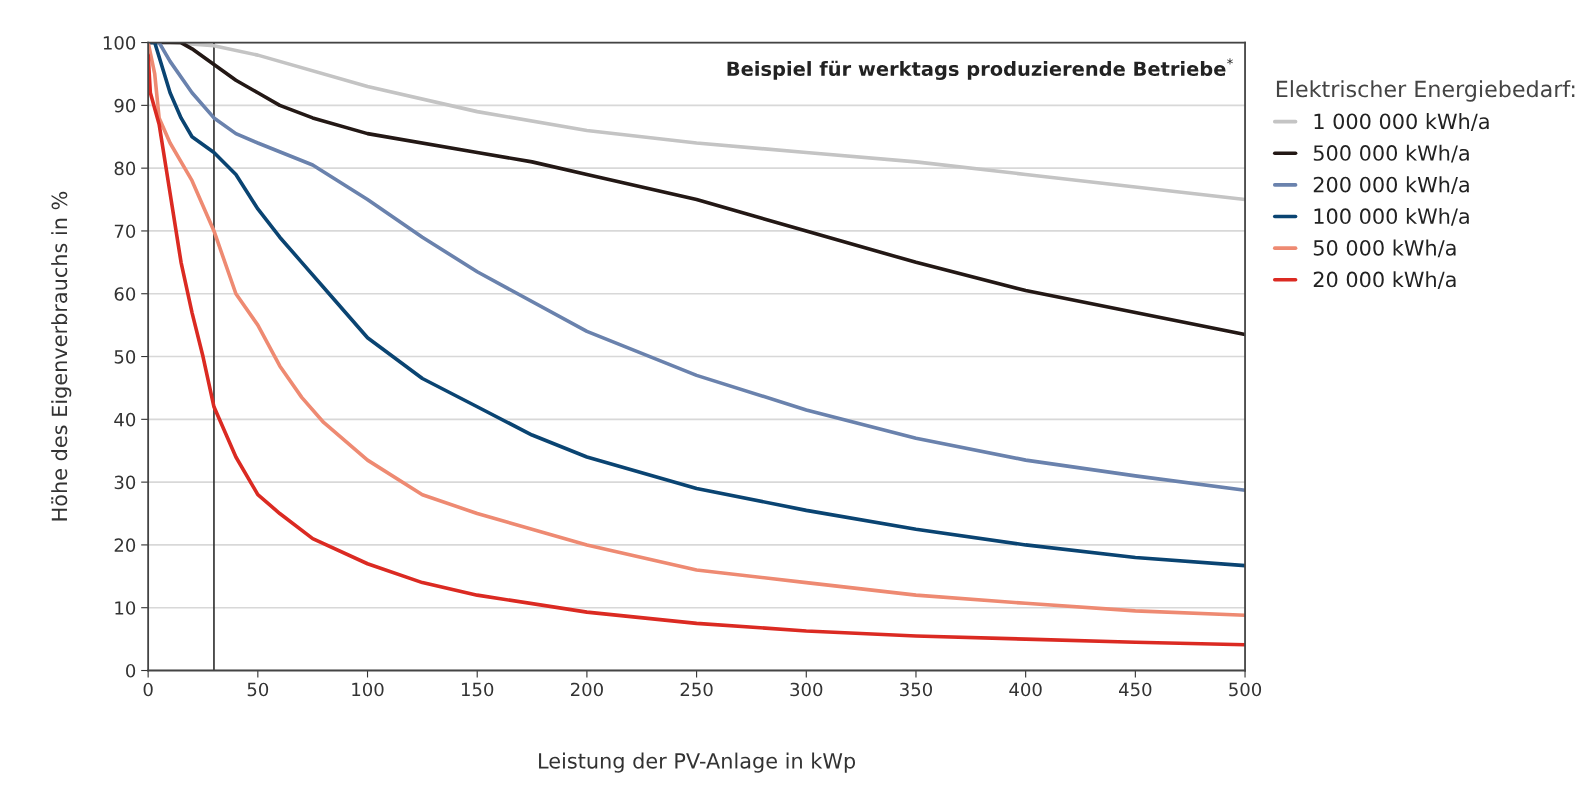 This screenshot has width=1576, height=803. What do you see at coordinates (1391, 216) in the screenshot?
I see `legend-label: 100 000 kWh/a` at bounding box center [1391, 216].